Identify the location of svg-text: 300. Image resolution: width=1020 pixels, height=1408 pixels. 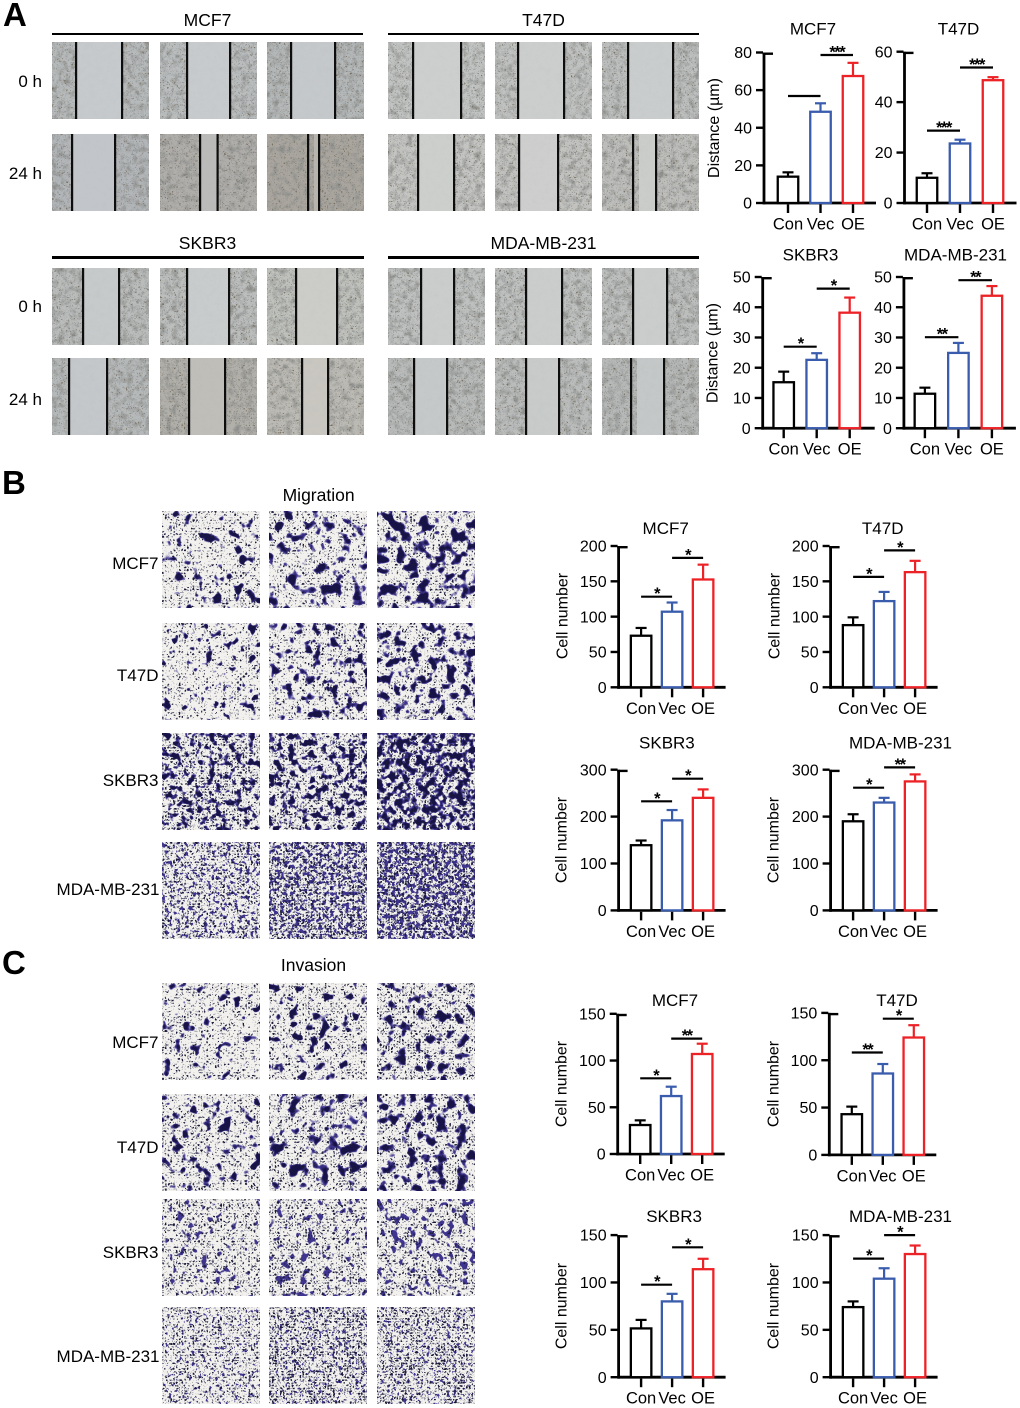
(805, 770).